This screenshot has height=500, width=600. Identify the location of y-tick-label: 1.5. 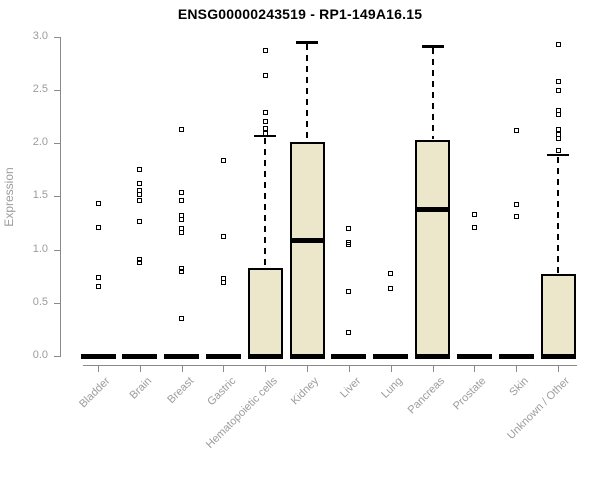
(40, 195).